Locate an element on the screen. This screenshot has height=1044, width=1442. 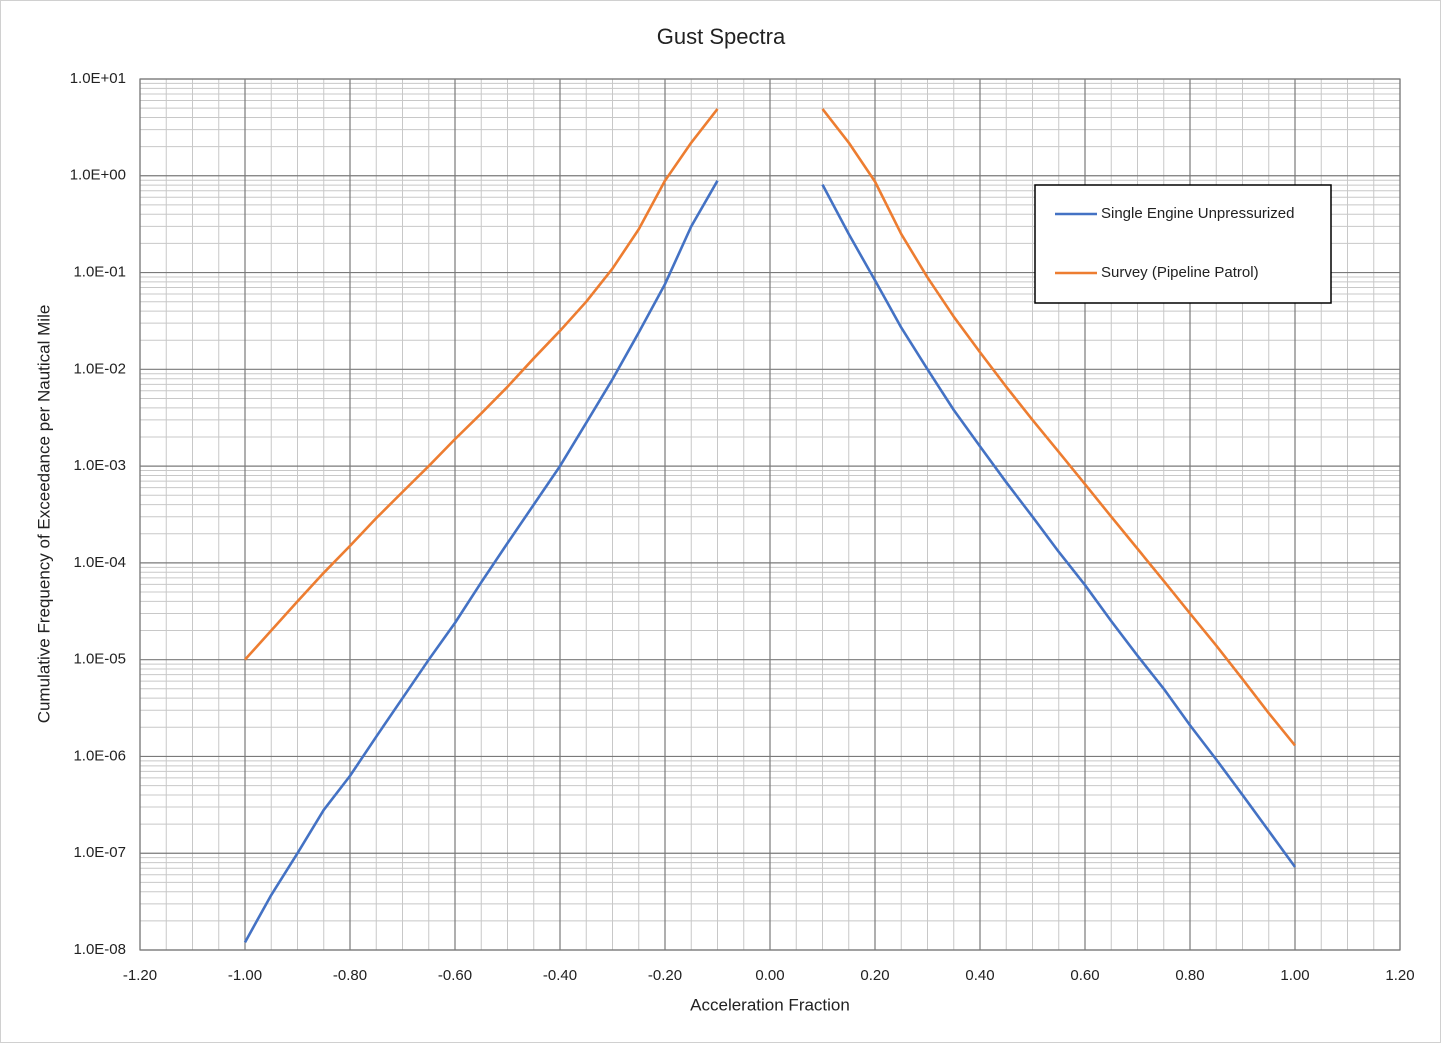
y-tick-label: 1.0E-08 is located at coordinates (99, 949).